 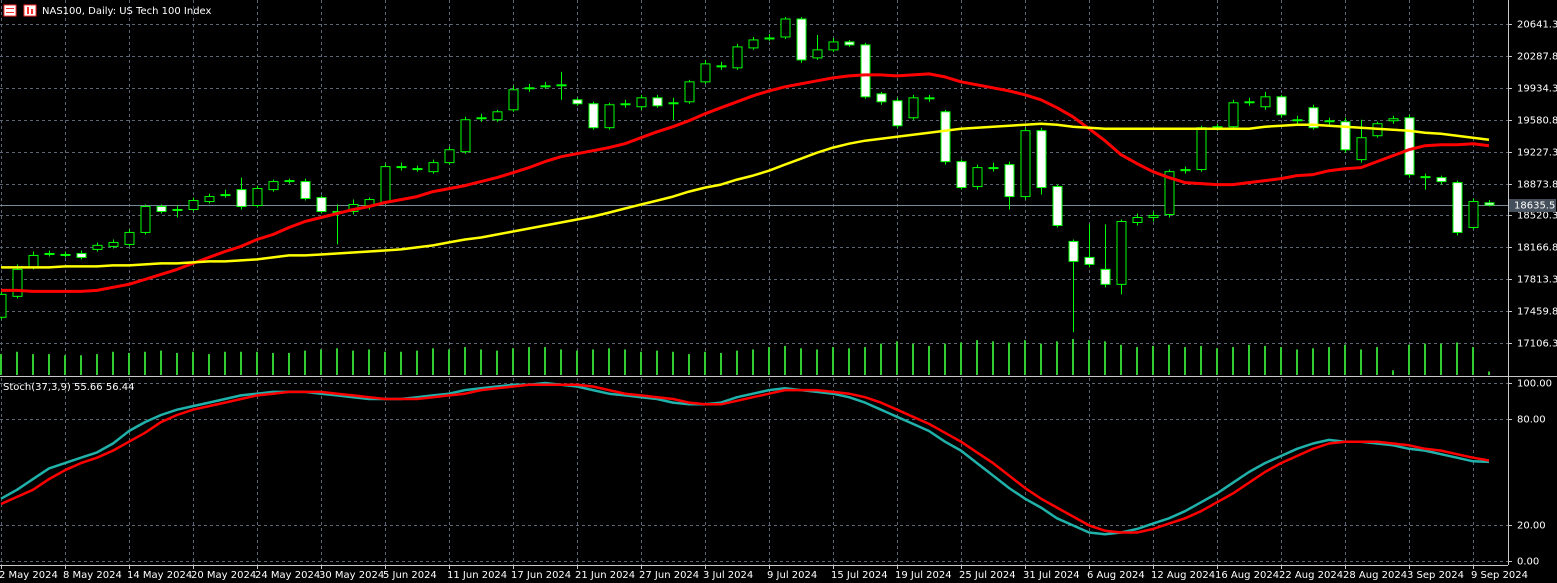 I want to click on x-tick-label: 3 Sep 2024, so click(x=1435, y=575).